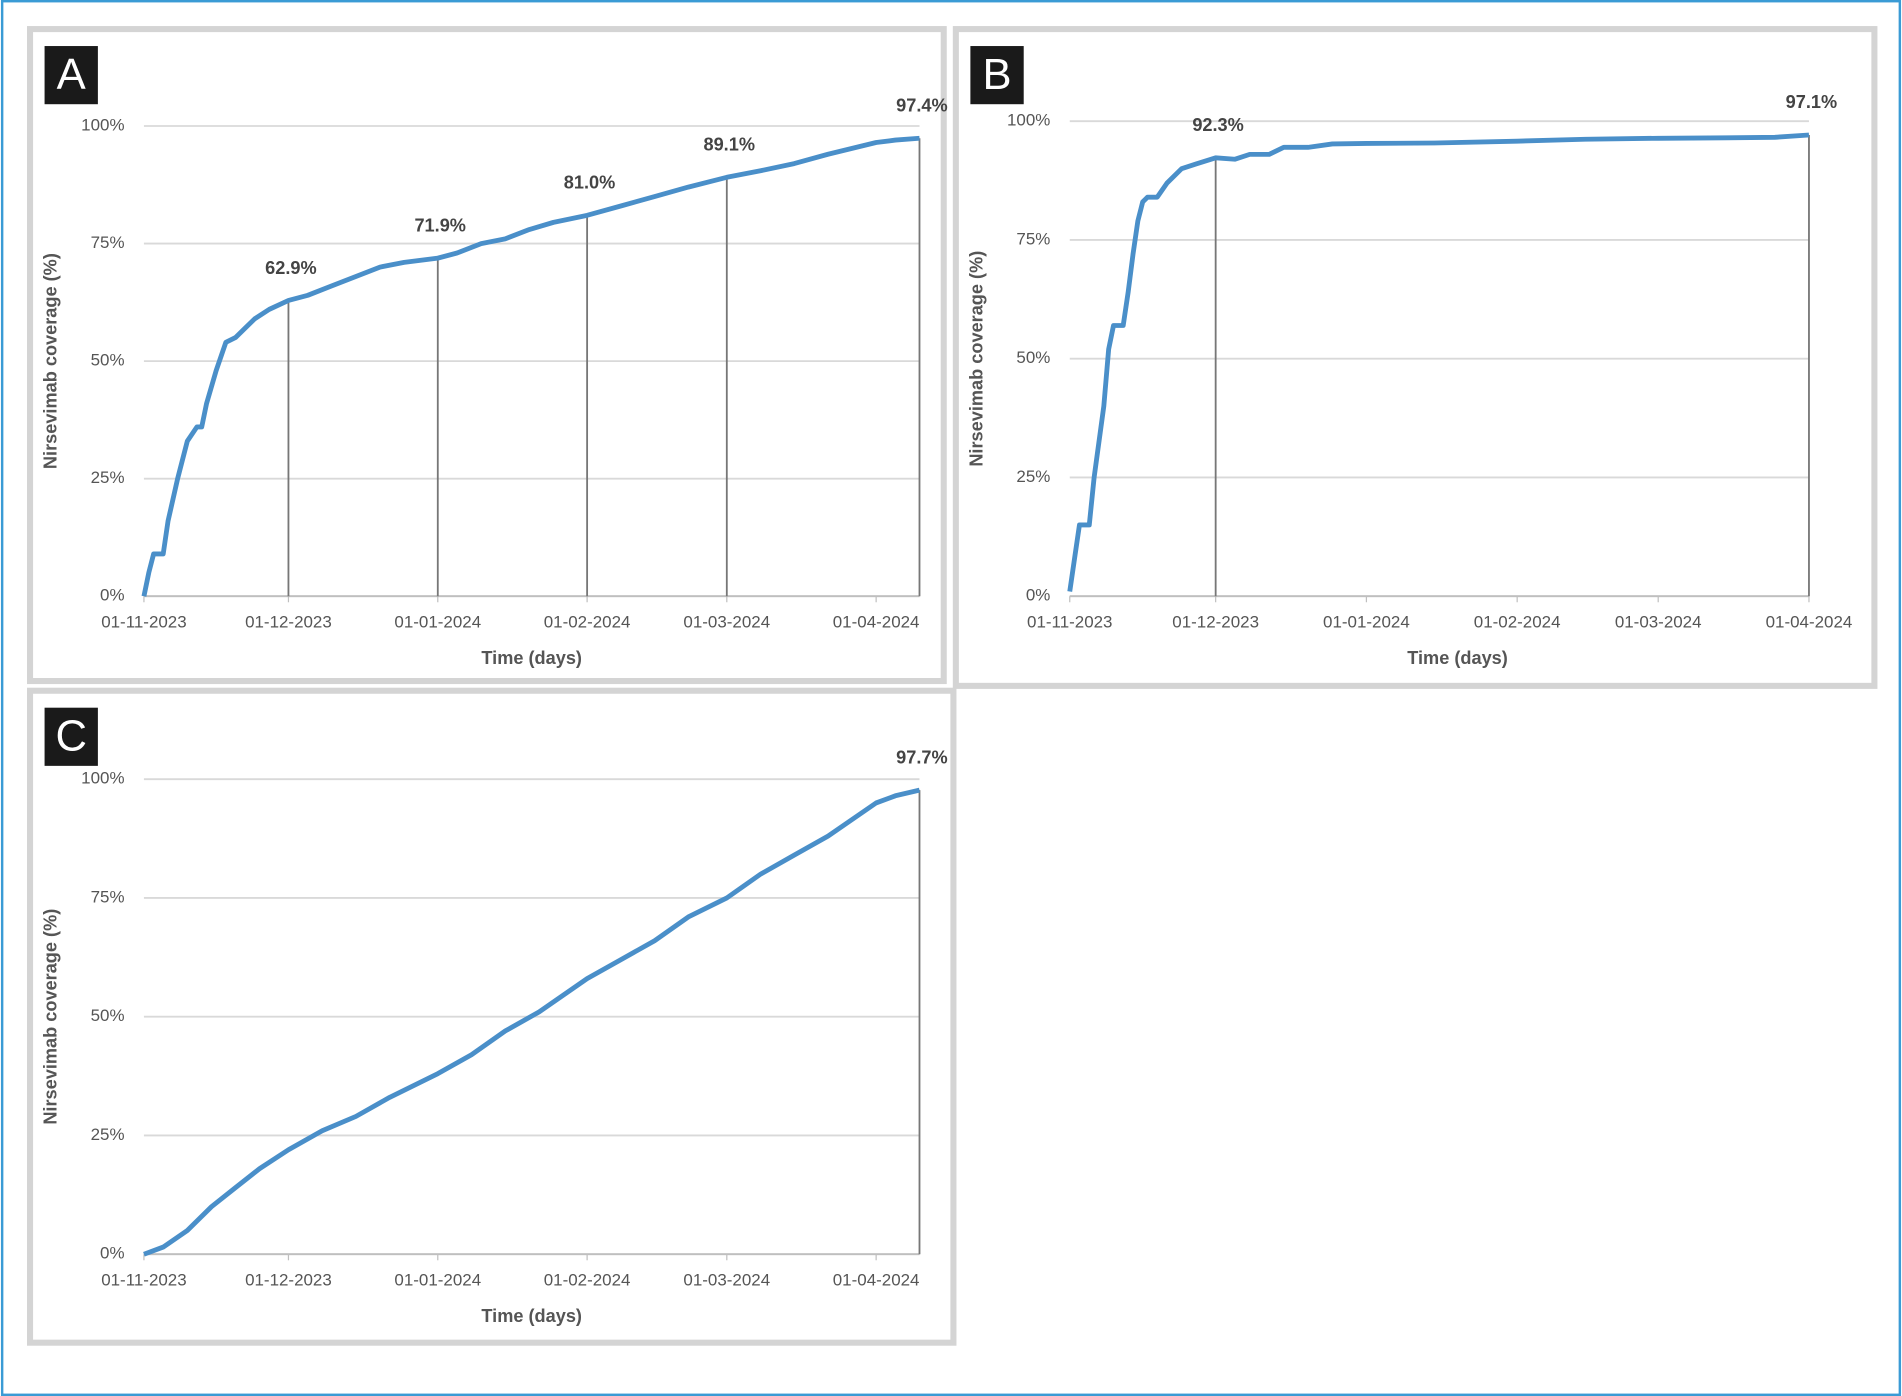 Image resolution: width=1902 pixels, height=1396 pixels. I want to click on annotation-label: 97.4%, so click(921, 106).